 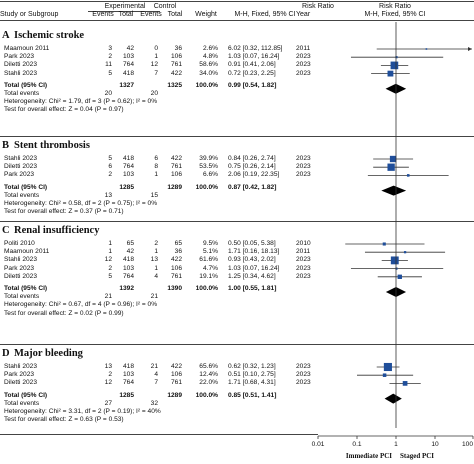 I want to click on study-weight: 6.6%, so click(x=210, y=175).